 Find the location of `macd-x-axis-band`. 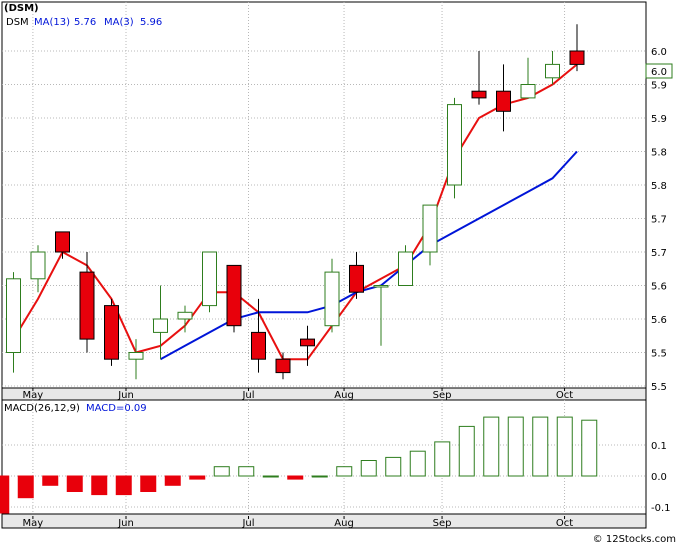

macd-x-axis-band is located at coordinates (324, 521).